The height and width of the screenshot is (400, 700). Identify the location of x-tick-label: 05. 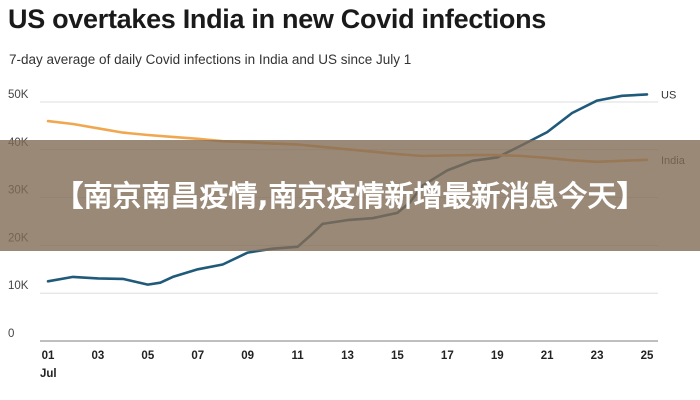
(147, 356).